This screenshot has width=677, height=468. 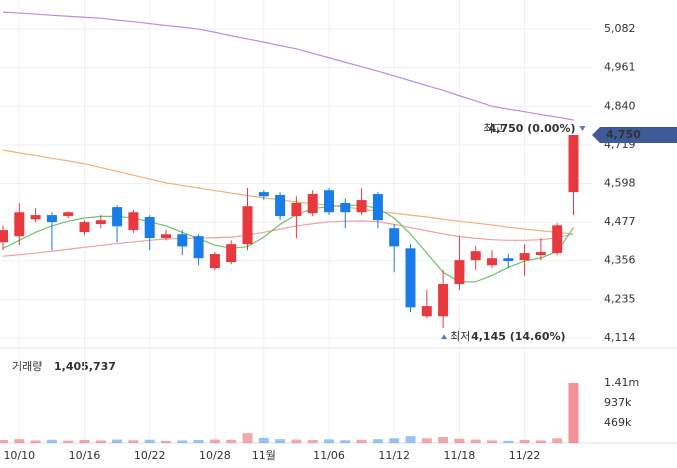 What do you see at coordinates (623, 134) in the screenshot?
I see `price-badge-label: 4,750` at bounding box center [623, 134].